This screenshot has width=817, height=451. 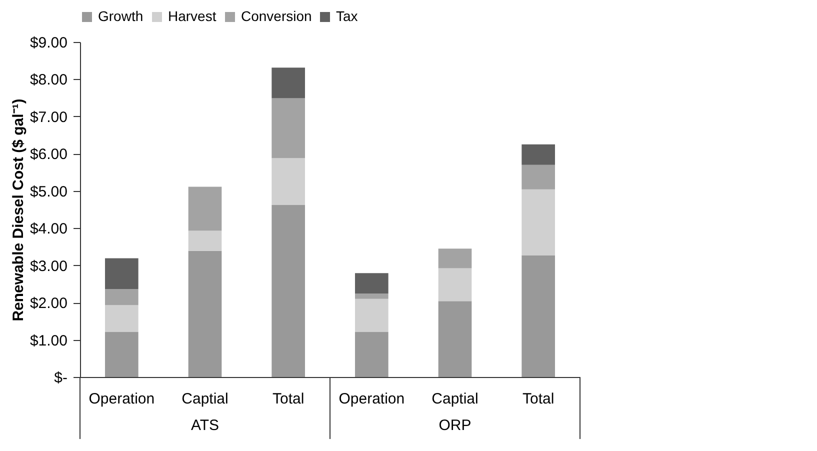 What do you see at coordinates (347, 16) in the screenshot?
I see `legend-label: Tax` at bounding box center [347, 16].